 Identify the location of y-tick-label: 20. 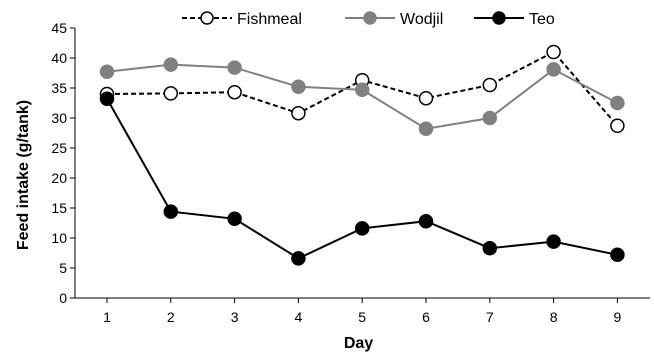
(59, 178).